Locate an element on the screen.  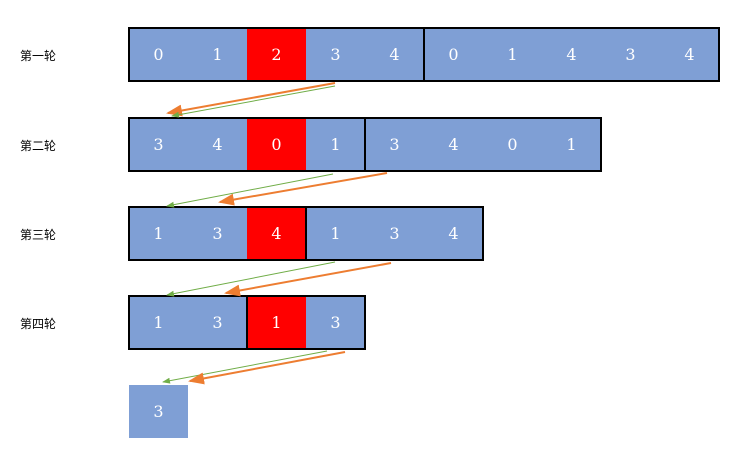
result-cell: 3 is located at coordinates (158, 411).